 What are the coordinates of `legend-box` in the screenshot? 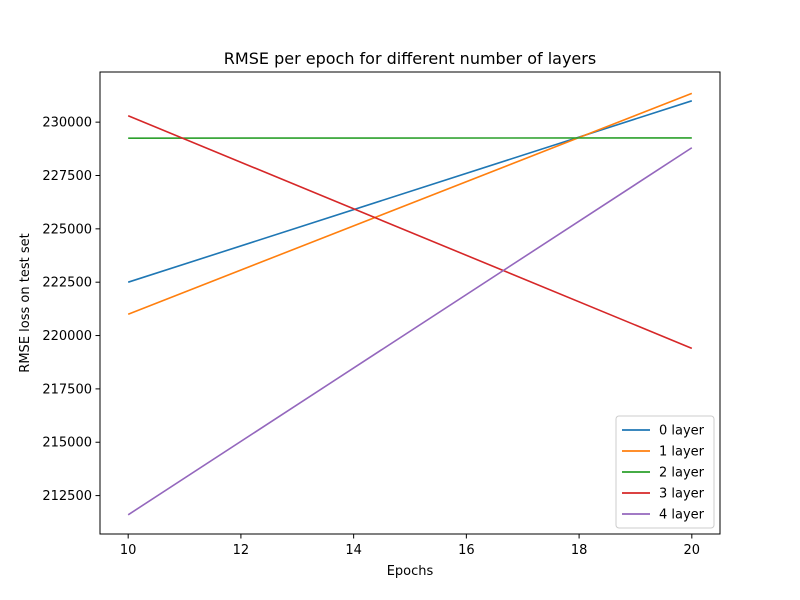 It's located at (665, 472).